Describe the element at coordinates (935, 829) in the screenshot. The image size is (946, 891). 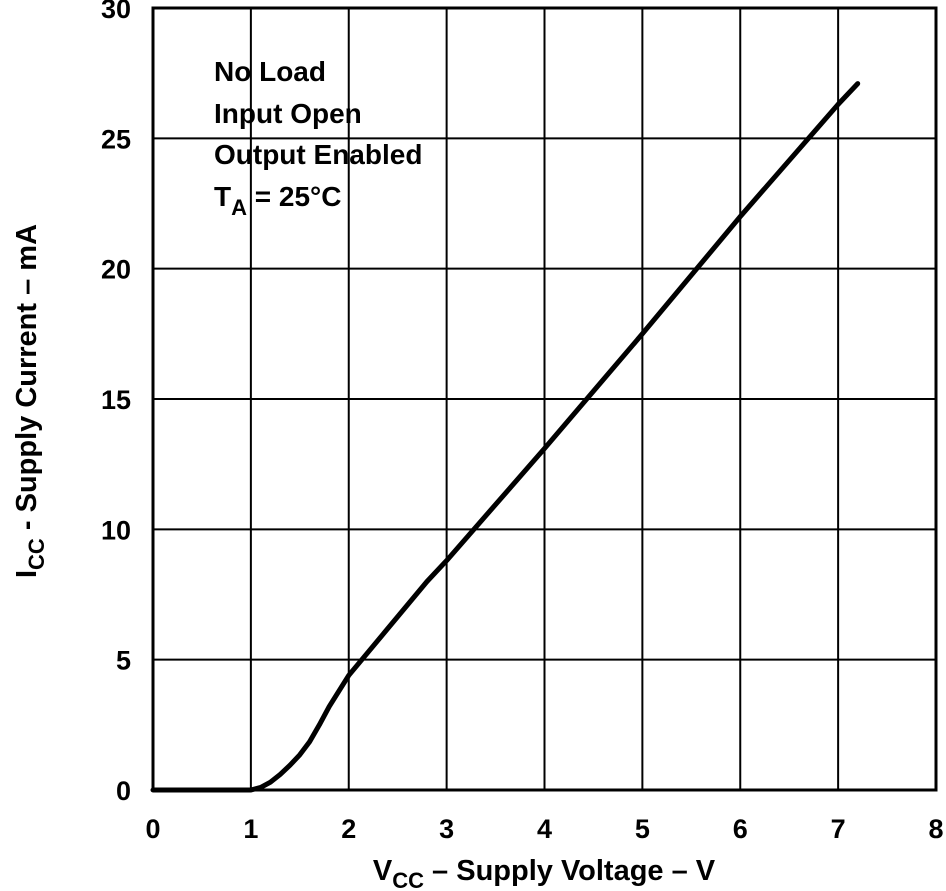
I see `x-tick-label-8: 8` at that location.